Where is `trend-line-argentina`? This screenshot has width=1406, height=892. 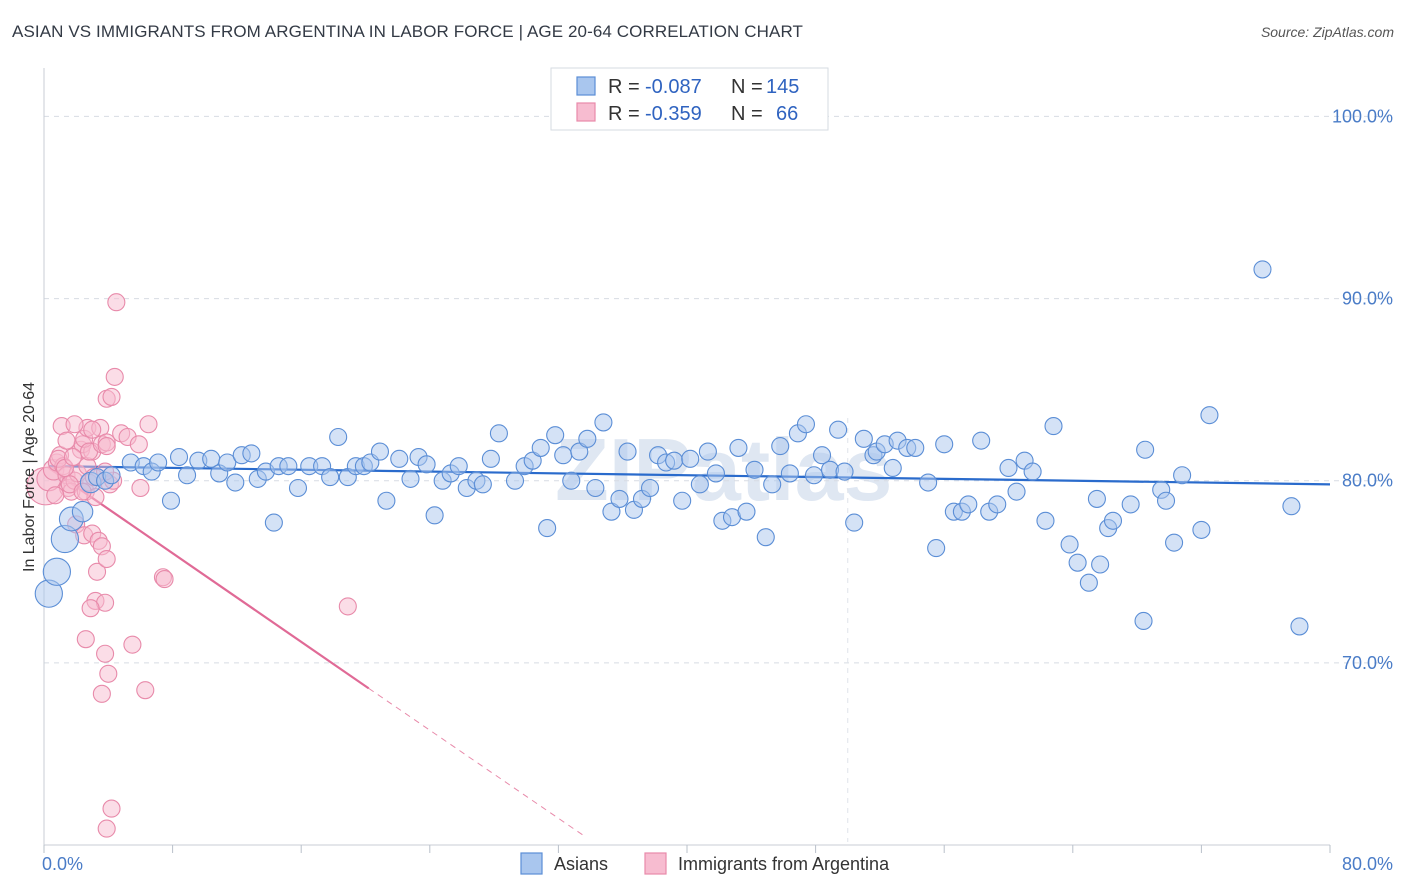
trend-line-argentina is located at coordinates (209, 578).